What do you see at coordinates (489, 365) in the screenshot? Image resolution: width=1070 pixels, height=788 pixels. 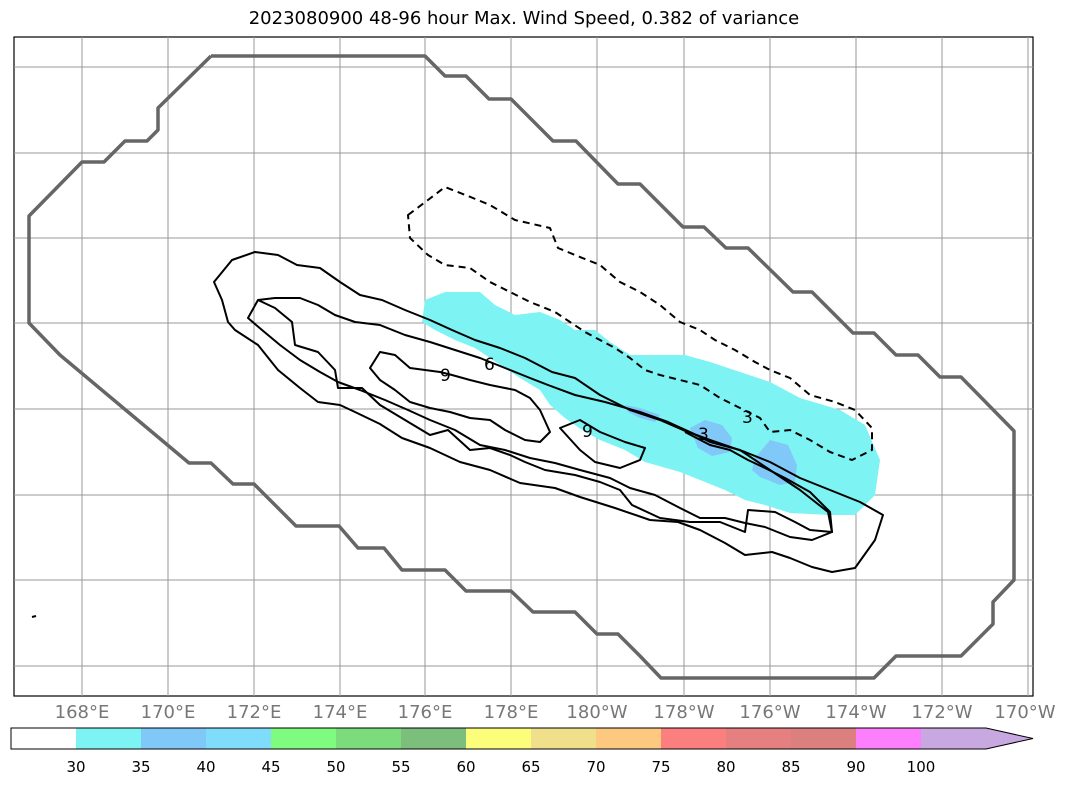 I see `contour-label-6: 6` at bounding box center [489, 365].